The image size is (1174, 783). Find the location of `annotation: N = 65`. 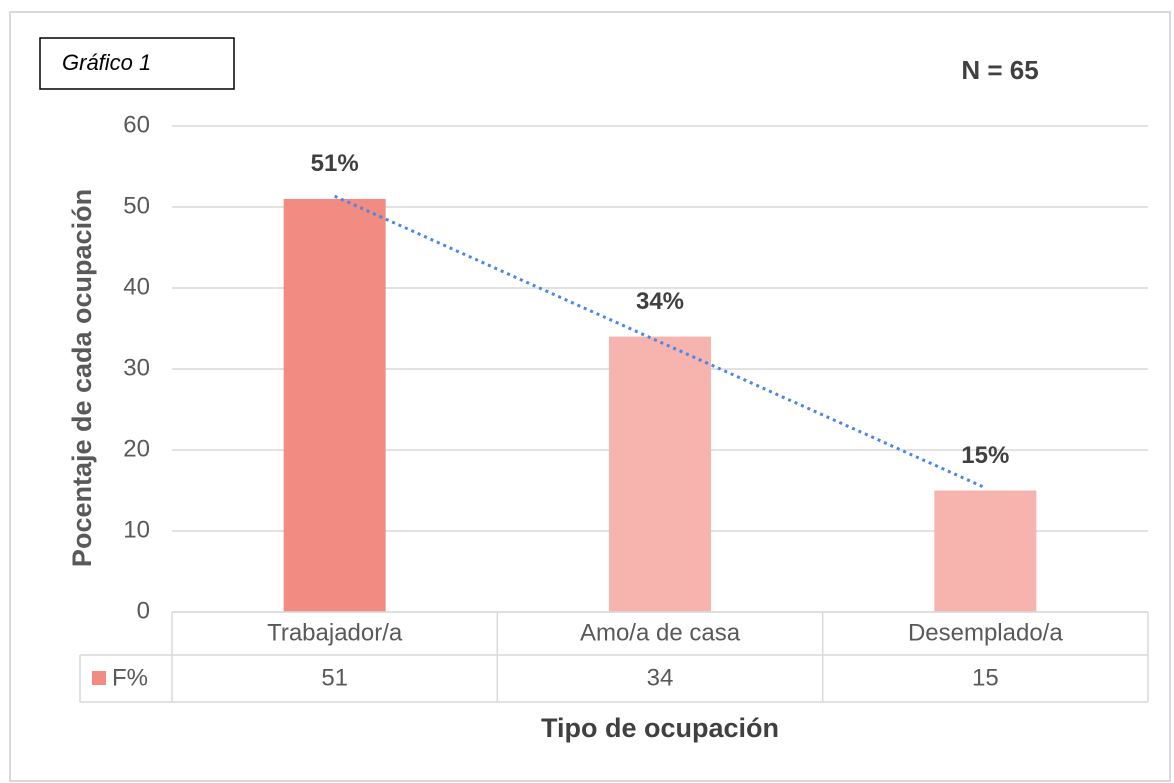

annotation: N = 65 is located at coordinates (999, 70).